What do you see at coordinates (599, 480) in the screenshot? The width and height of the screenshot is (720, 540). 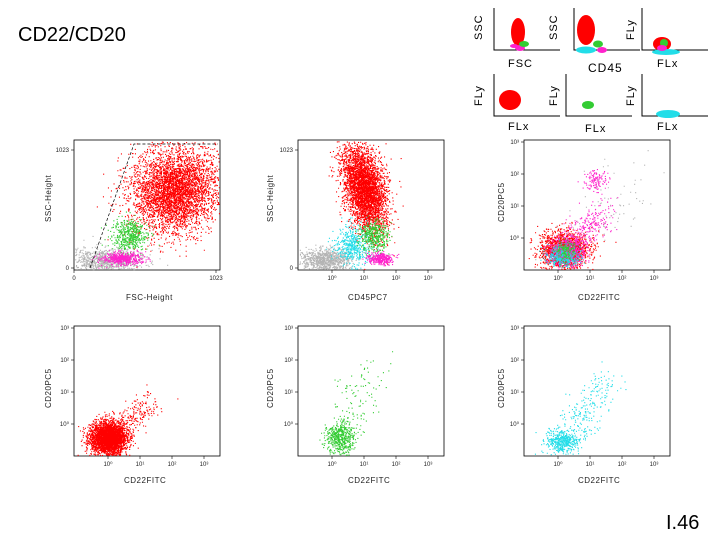 I see `plot6-xlabel: CD22FITC` at bounding box center [599, 480].